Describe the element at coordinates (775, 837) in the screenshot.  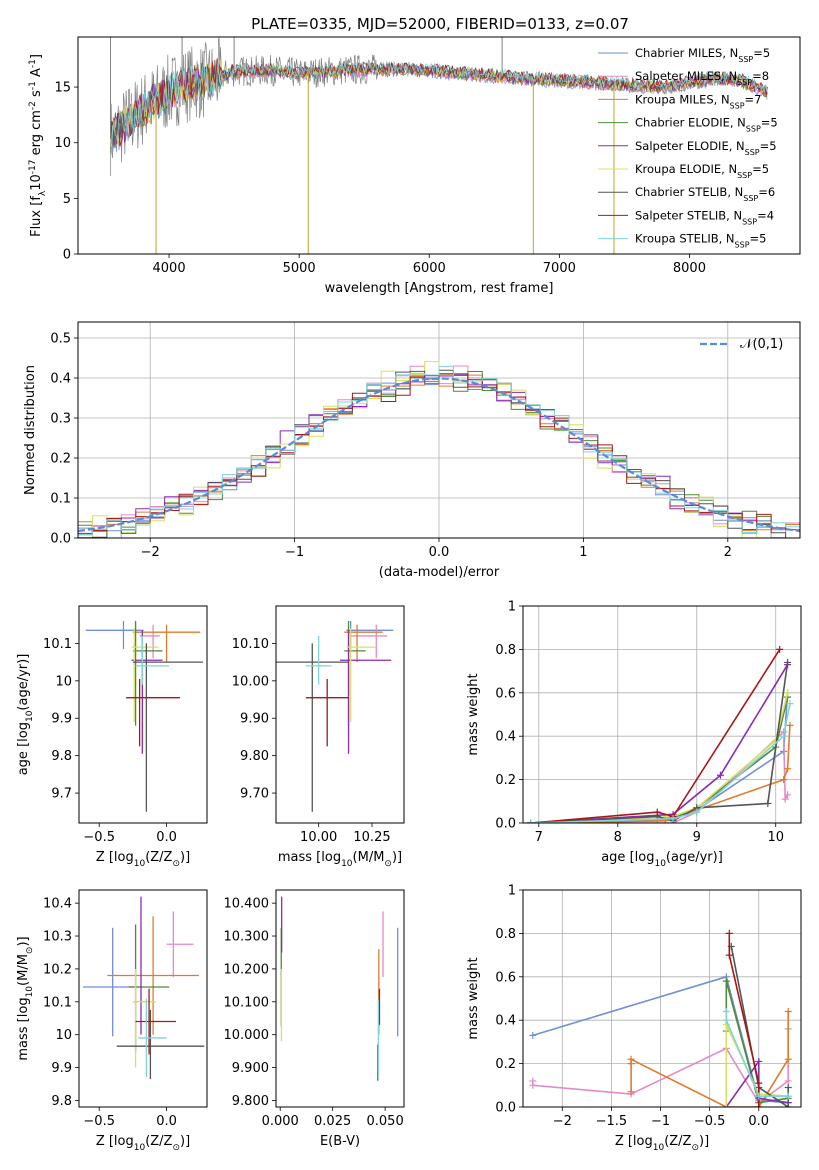
I see `x-tick-label: 10` at that location.